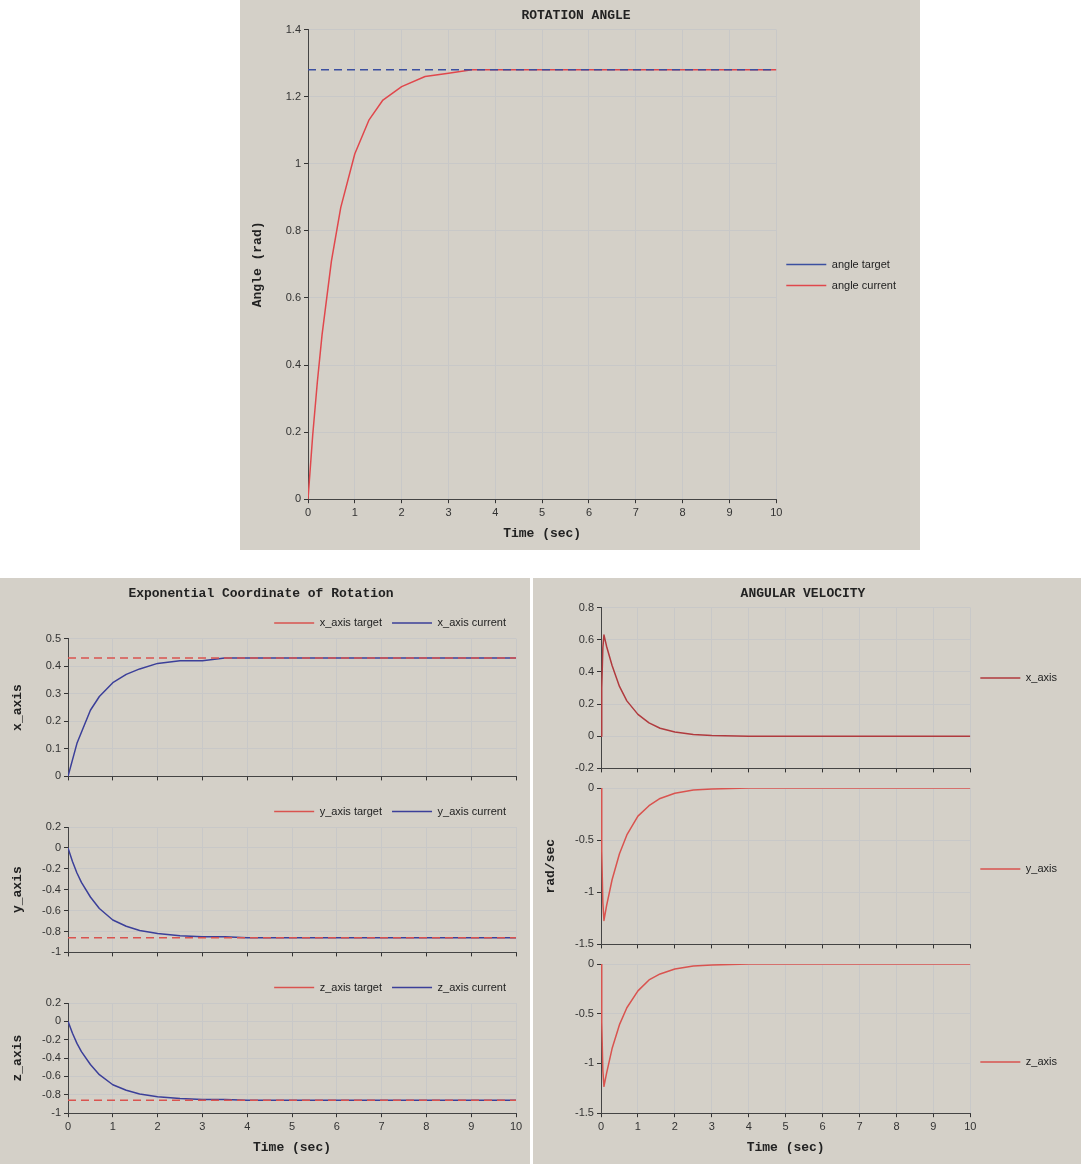 The image size is (1081, 1164). What do you see at coordinates (1041, 677) in the screenshot?
I see `legend-label: x_axis` at bounding box center [1041, 677].